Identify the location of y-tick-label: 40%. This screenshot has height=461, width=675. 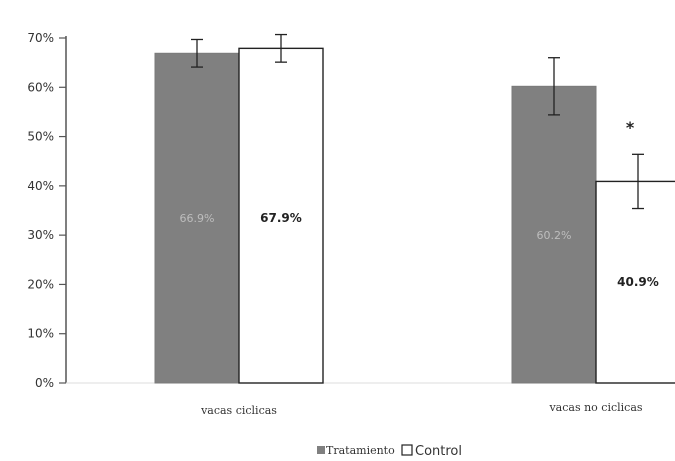
(40, 186).